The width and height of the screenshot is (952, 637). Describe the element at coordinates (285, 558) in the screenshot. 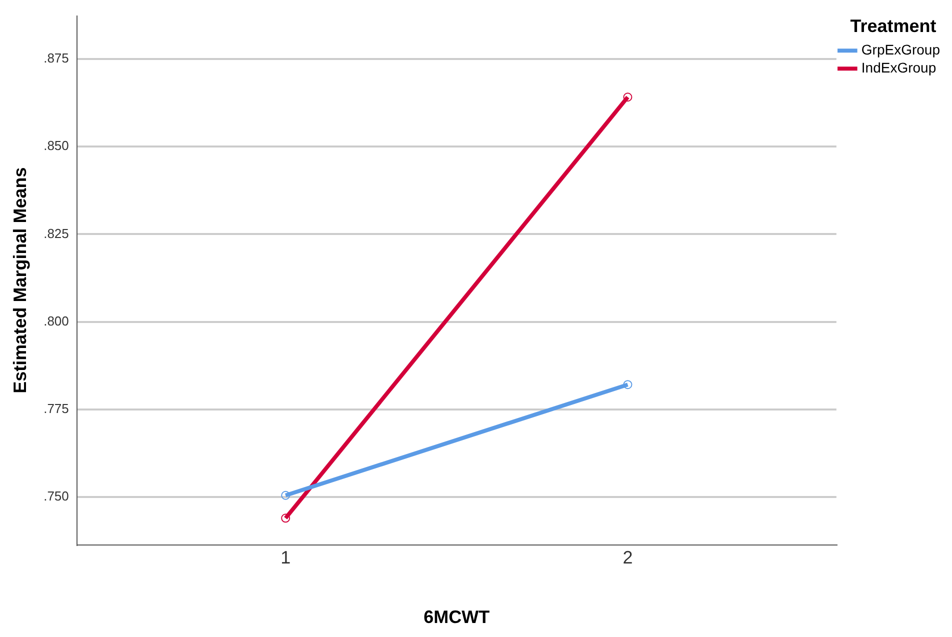

I see `x-tick-label: 1` at that location.